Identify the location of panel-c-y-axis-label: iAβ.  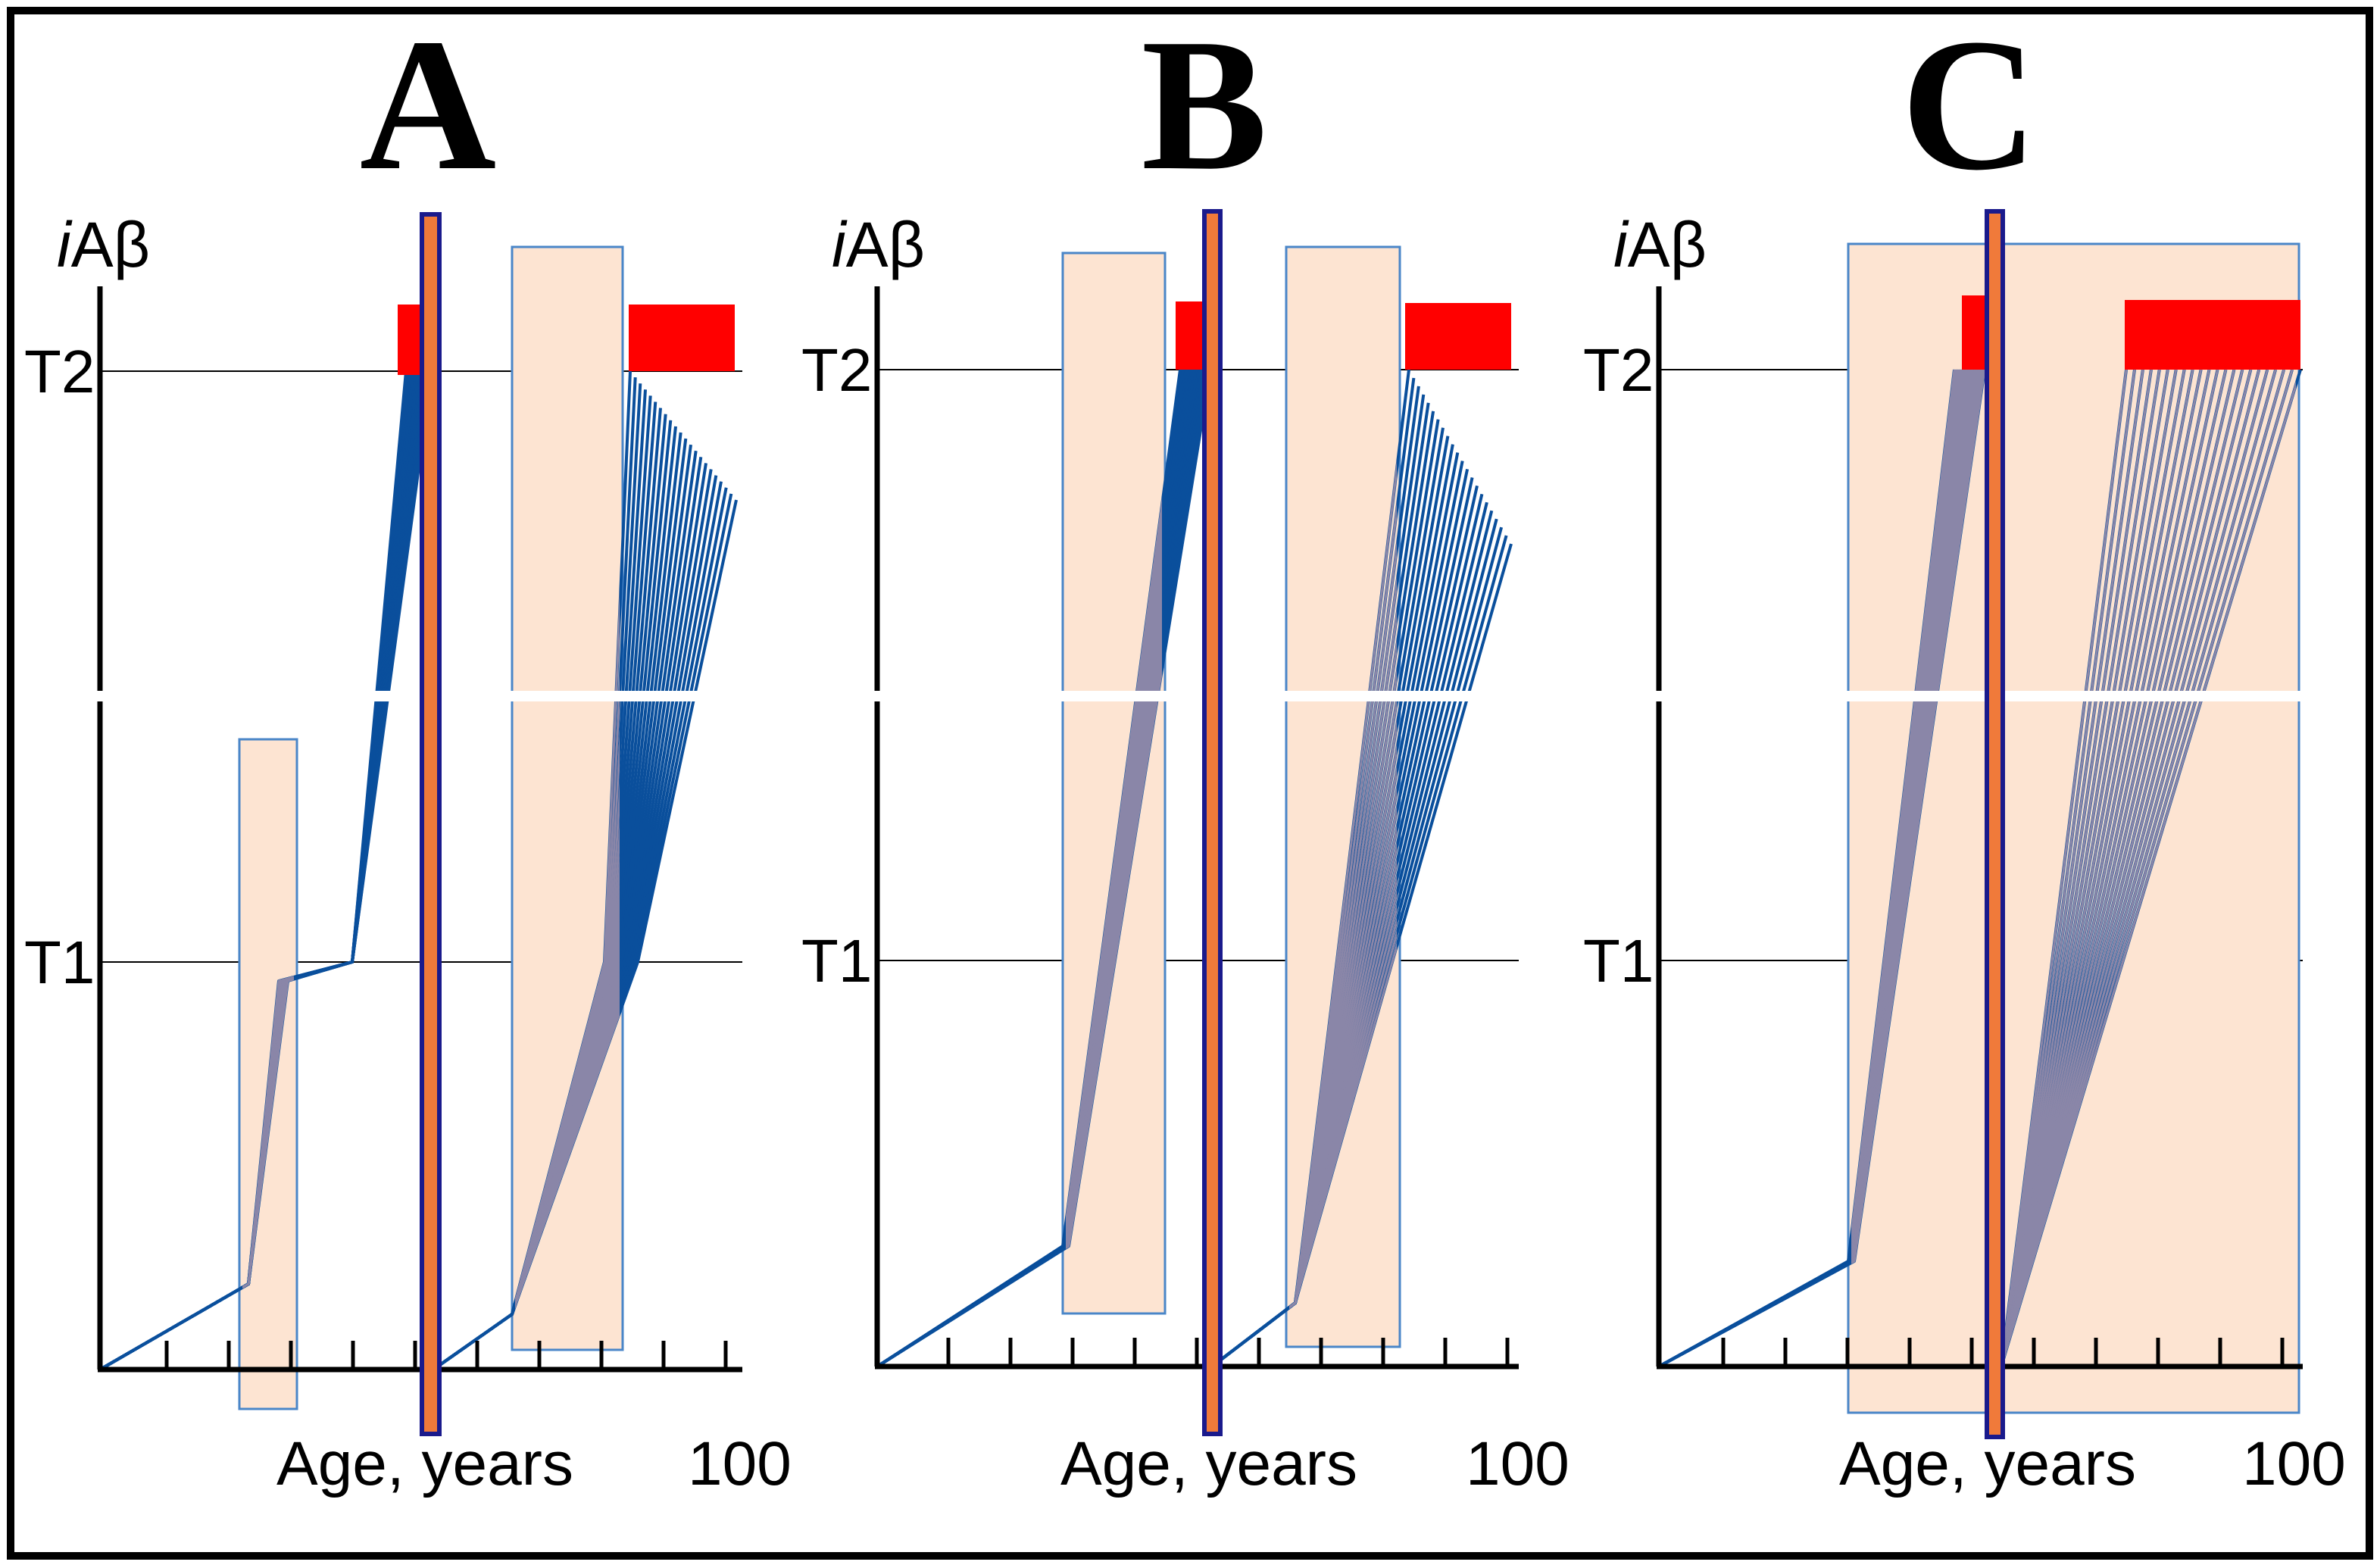
(1660, 245).